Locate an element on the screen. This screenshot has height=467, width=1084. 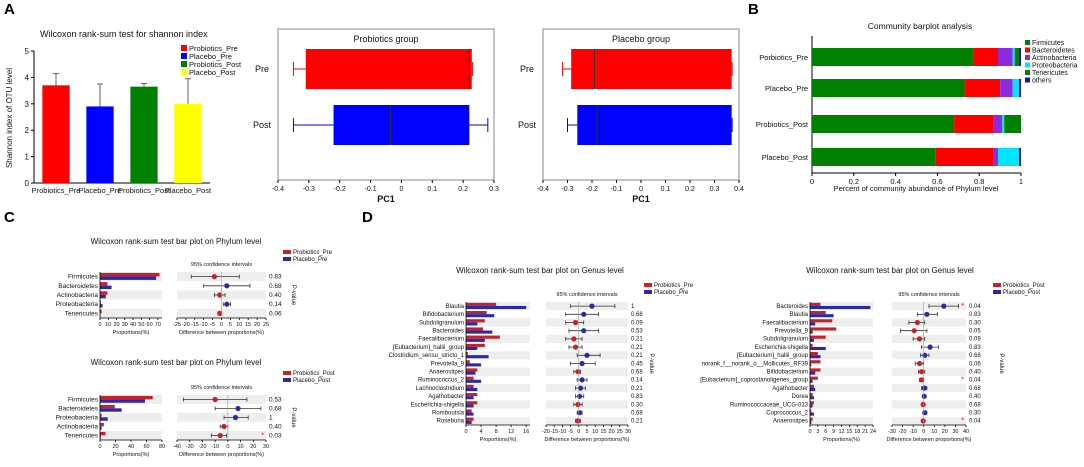
a1-ytick-label: 1 is located at coordinates (27, 157).